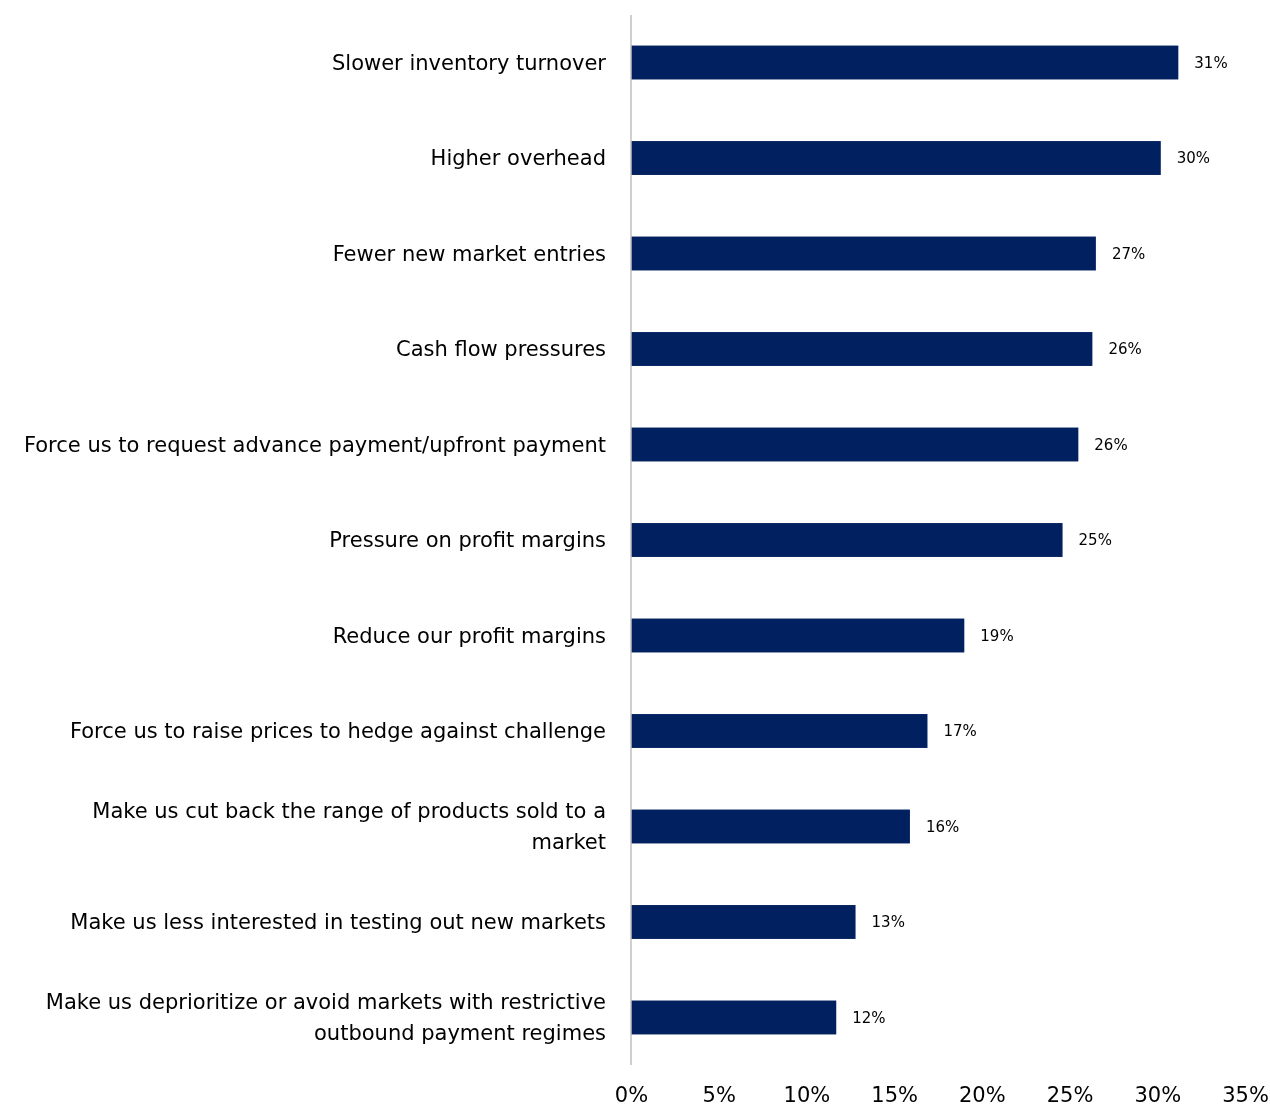 The height and width of the screenshot is (1109, 1270). I want to click on x-tick-label: 5%, so click(719, 1094).